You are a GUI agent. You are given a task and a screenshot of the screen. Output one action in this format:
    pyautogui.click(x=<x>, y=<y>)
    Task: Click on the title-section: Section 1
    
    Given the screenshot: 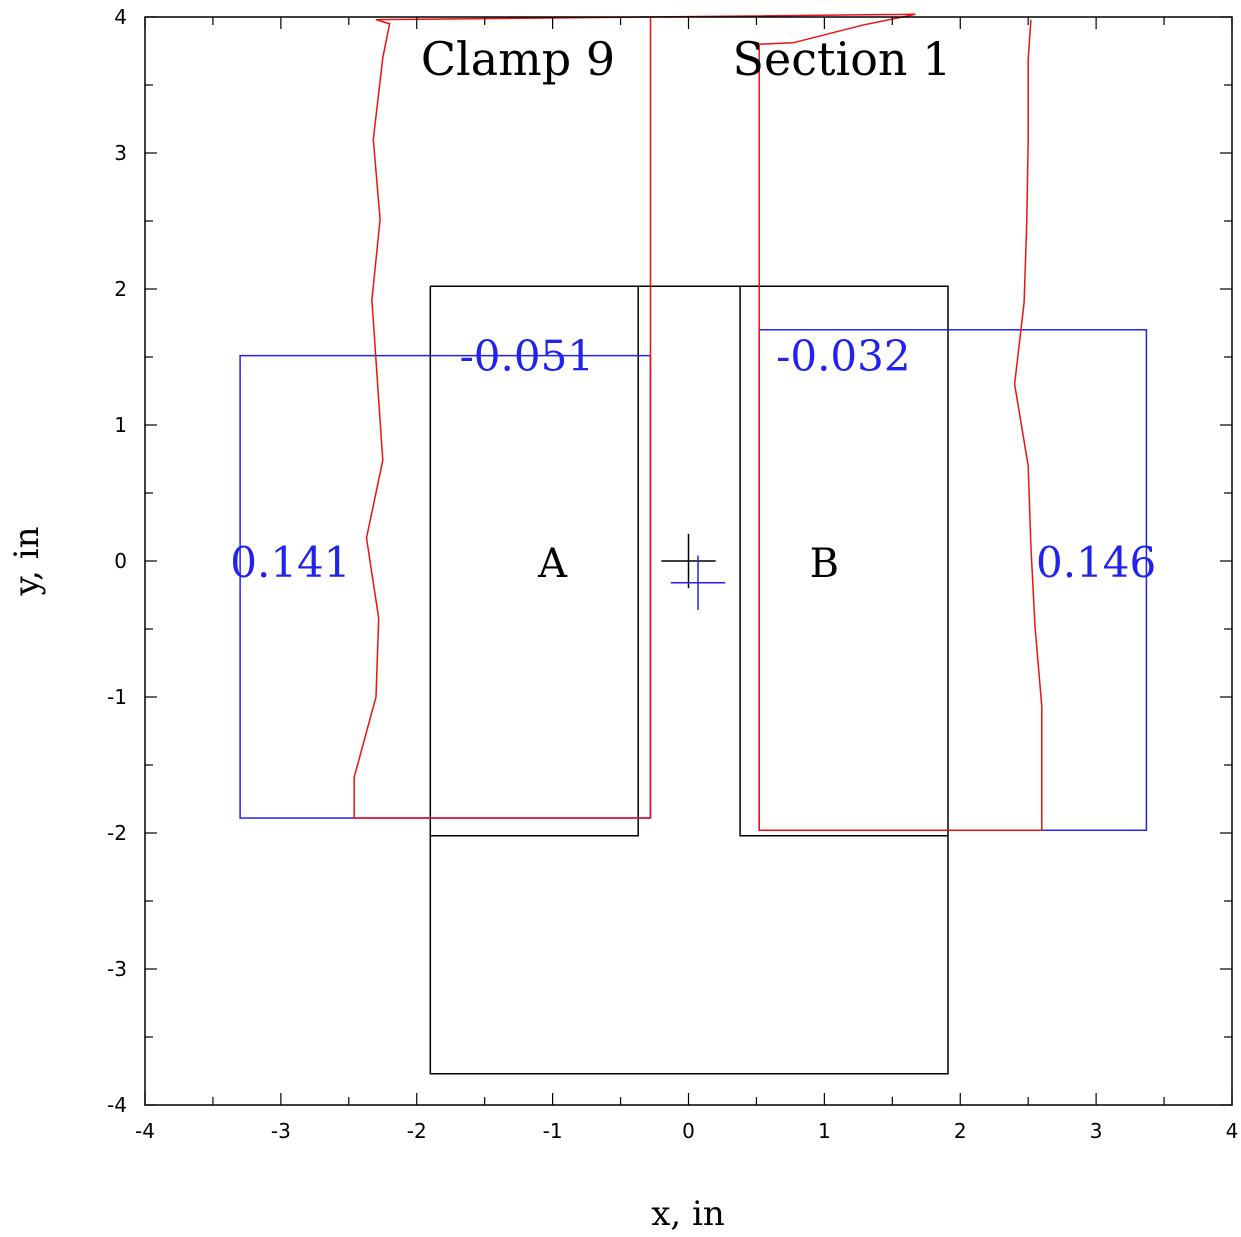 What is the action you would take?
    pyautogui.click(x=842, y=59)
    